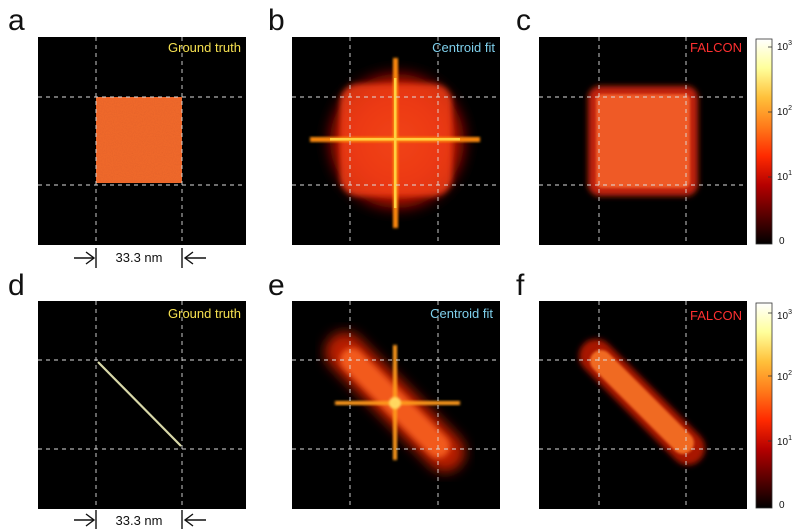 The height and width of the screenshot is (531, 811). Describe the element at coordinates (784, 46) in the screenshot. I see `colorbar-top-tick-3: 10³` at that location.